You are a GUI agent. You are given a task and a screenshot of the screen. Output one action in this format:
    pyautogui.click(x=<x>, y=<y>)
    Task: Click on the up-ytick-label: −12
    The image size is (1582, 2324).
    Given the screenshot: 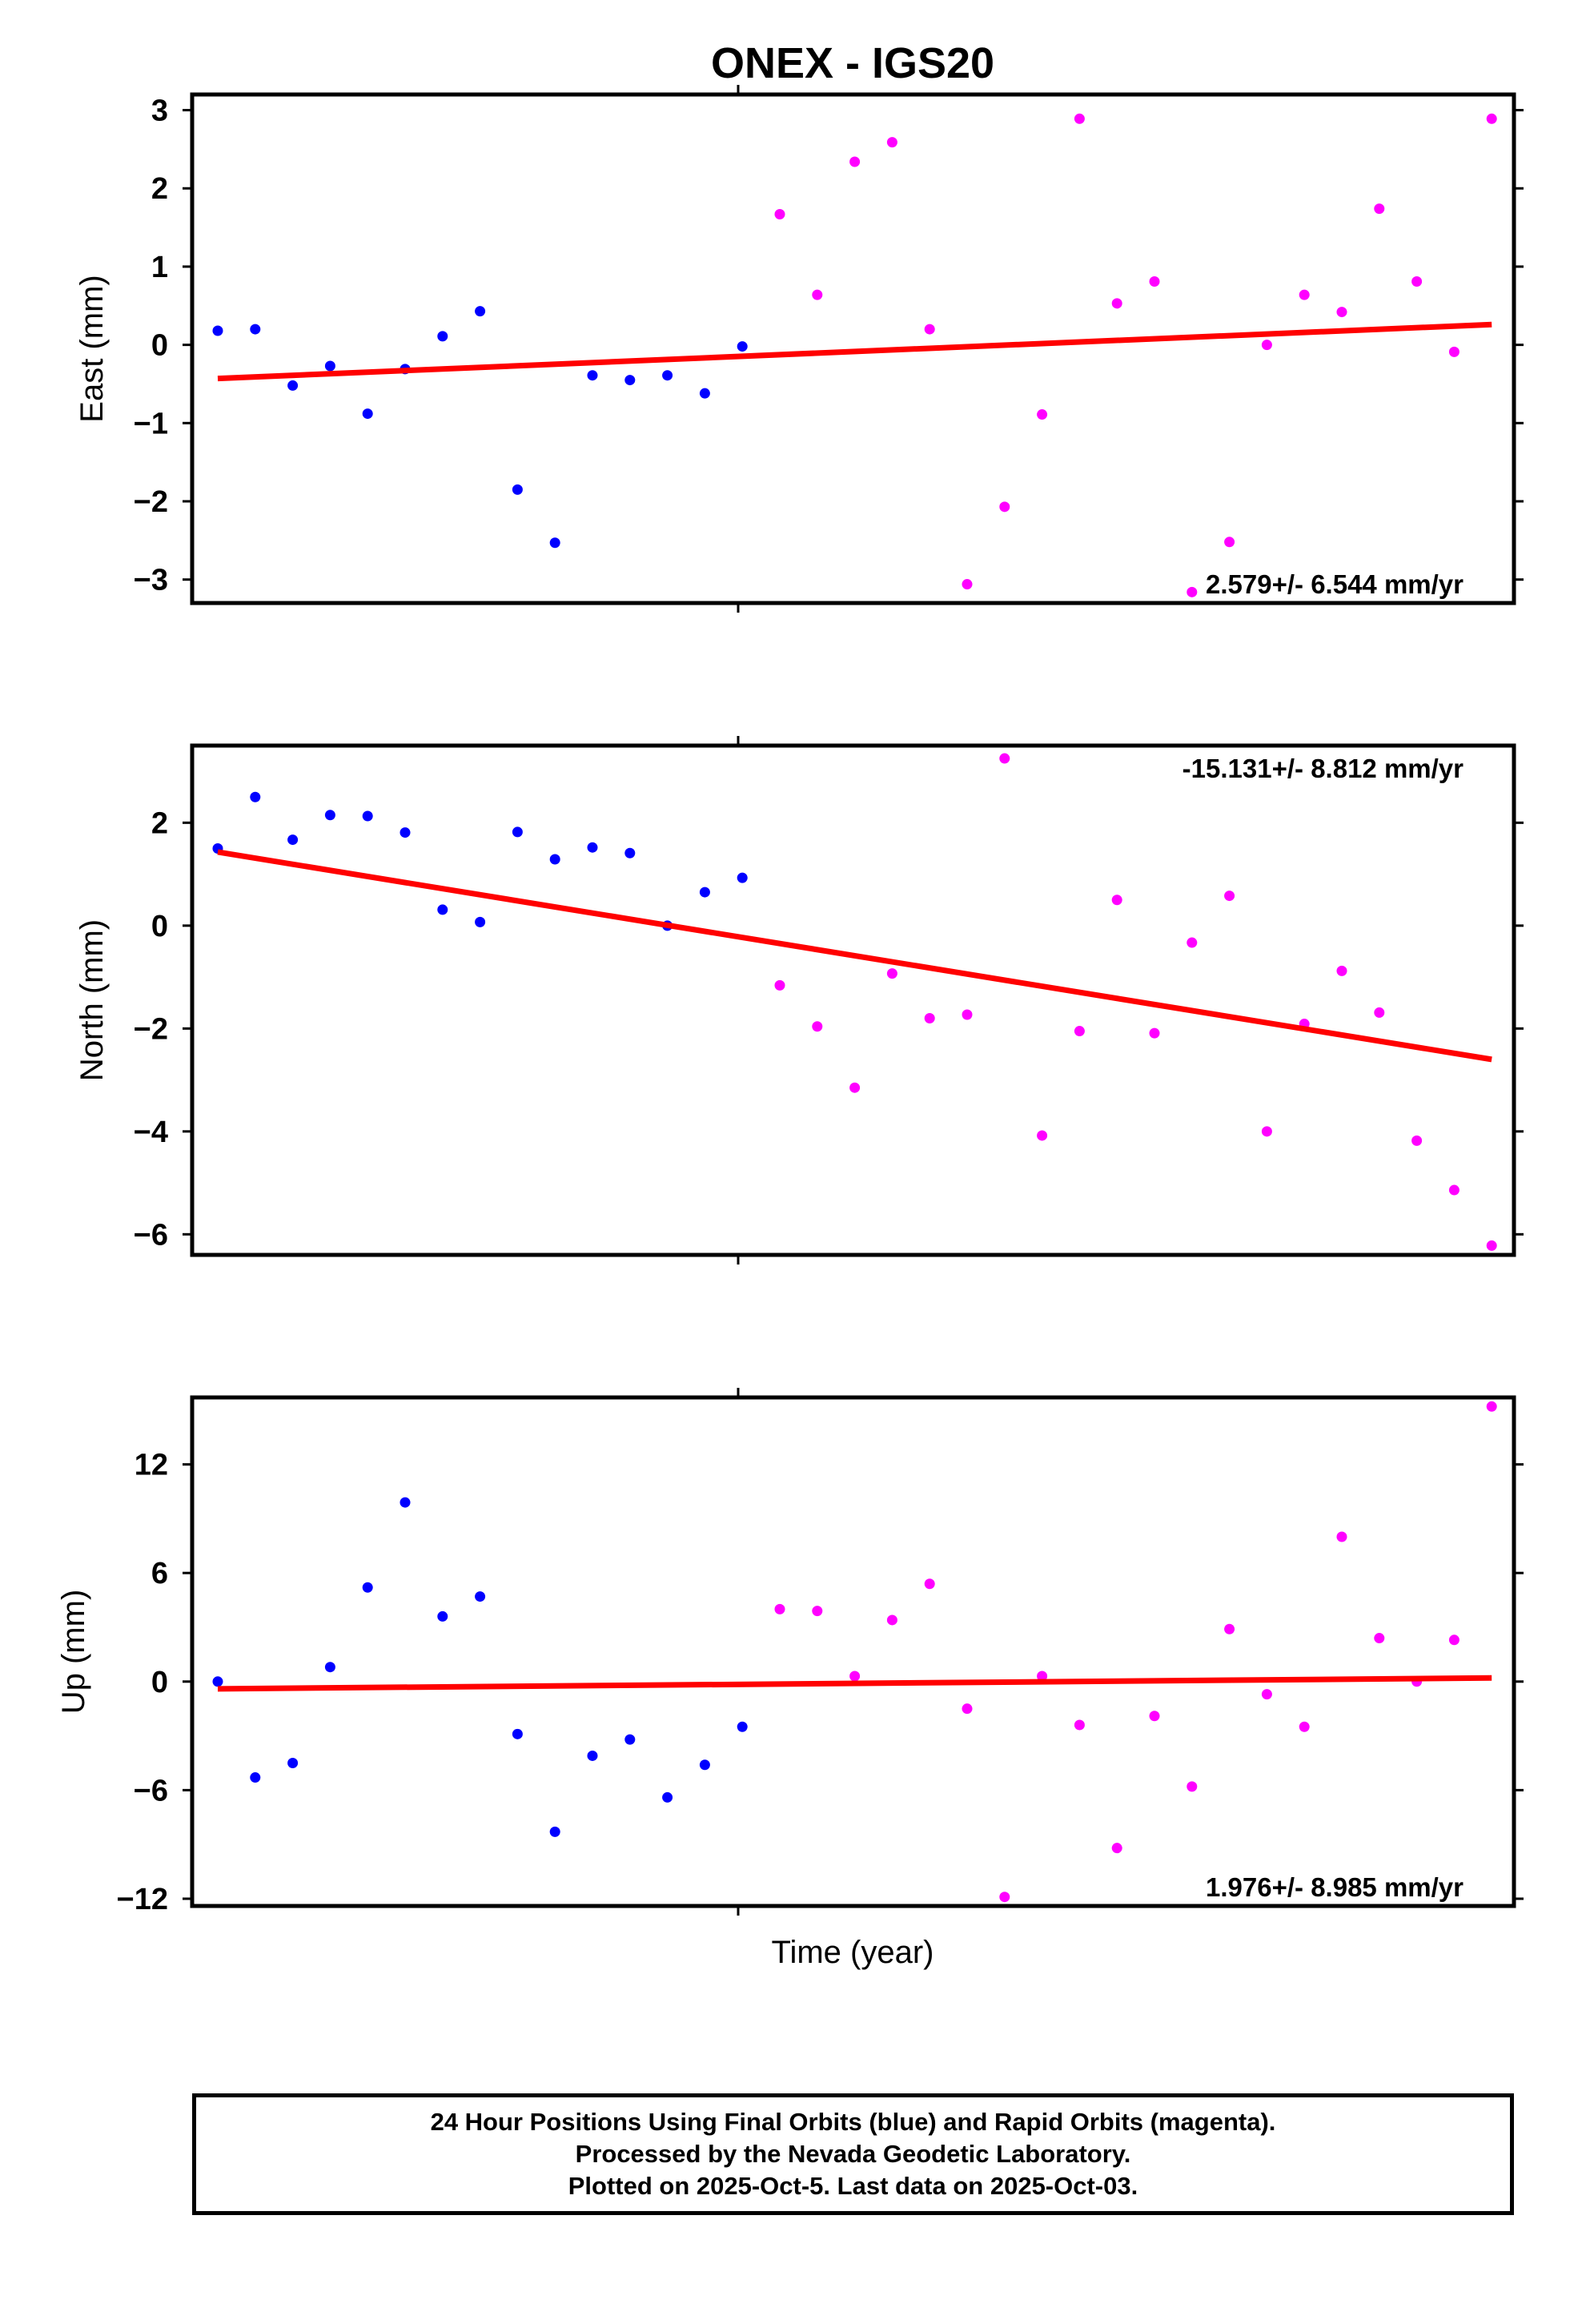 What is the action you would take?
    pyautogui.click(x=142, y=1899)
    